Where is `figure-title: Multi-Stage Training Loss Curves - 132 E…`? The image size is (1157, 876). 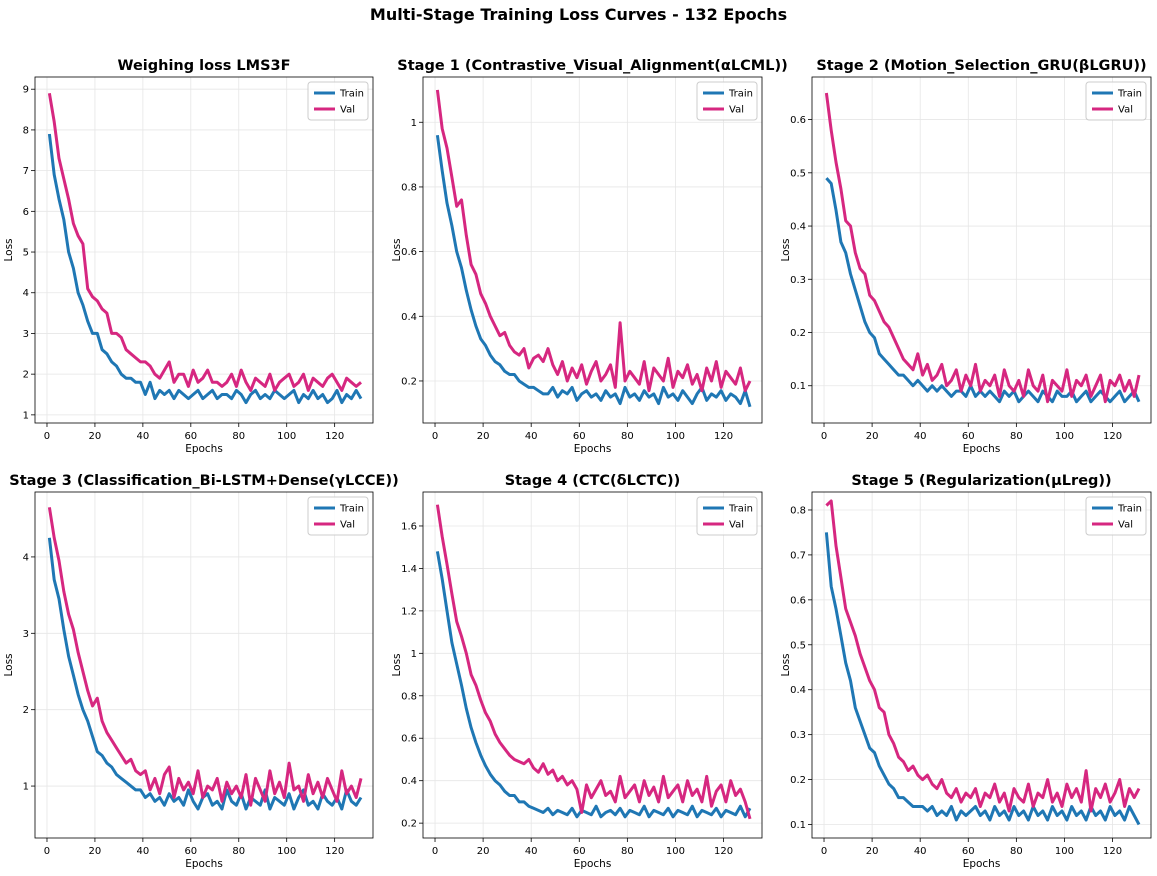
figure-title: Multi-Stage Training Loss Curves - 132 E… is located at coordinates (578, 14).